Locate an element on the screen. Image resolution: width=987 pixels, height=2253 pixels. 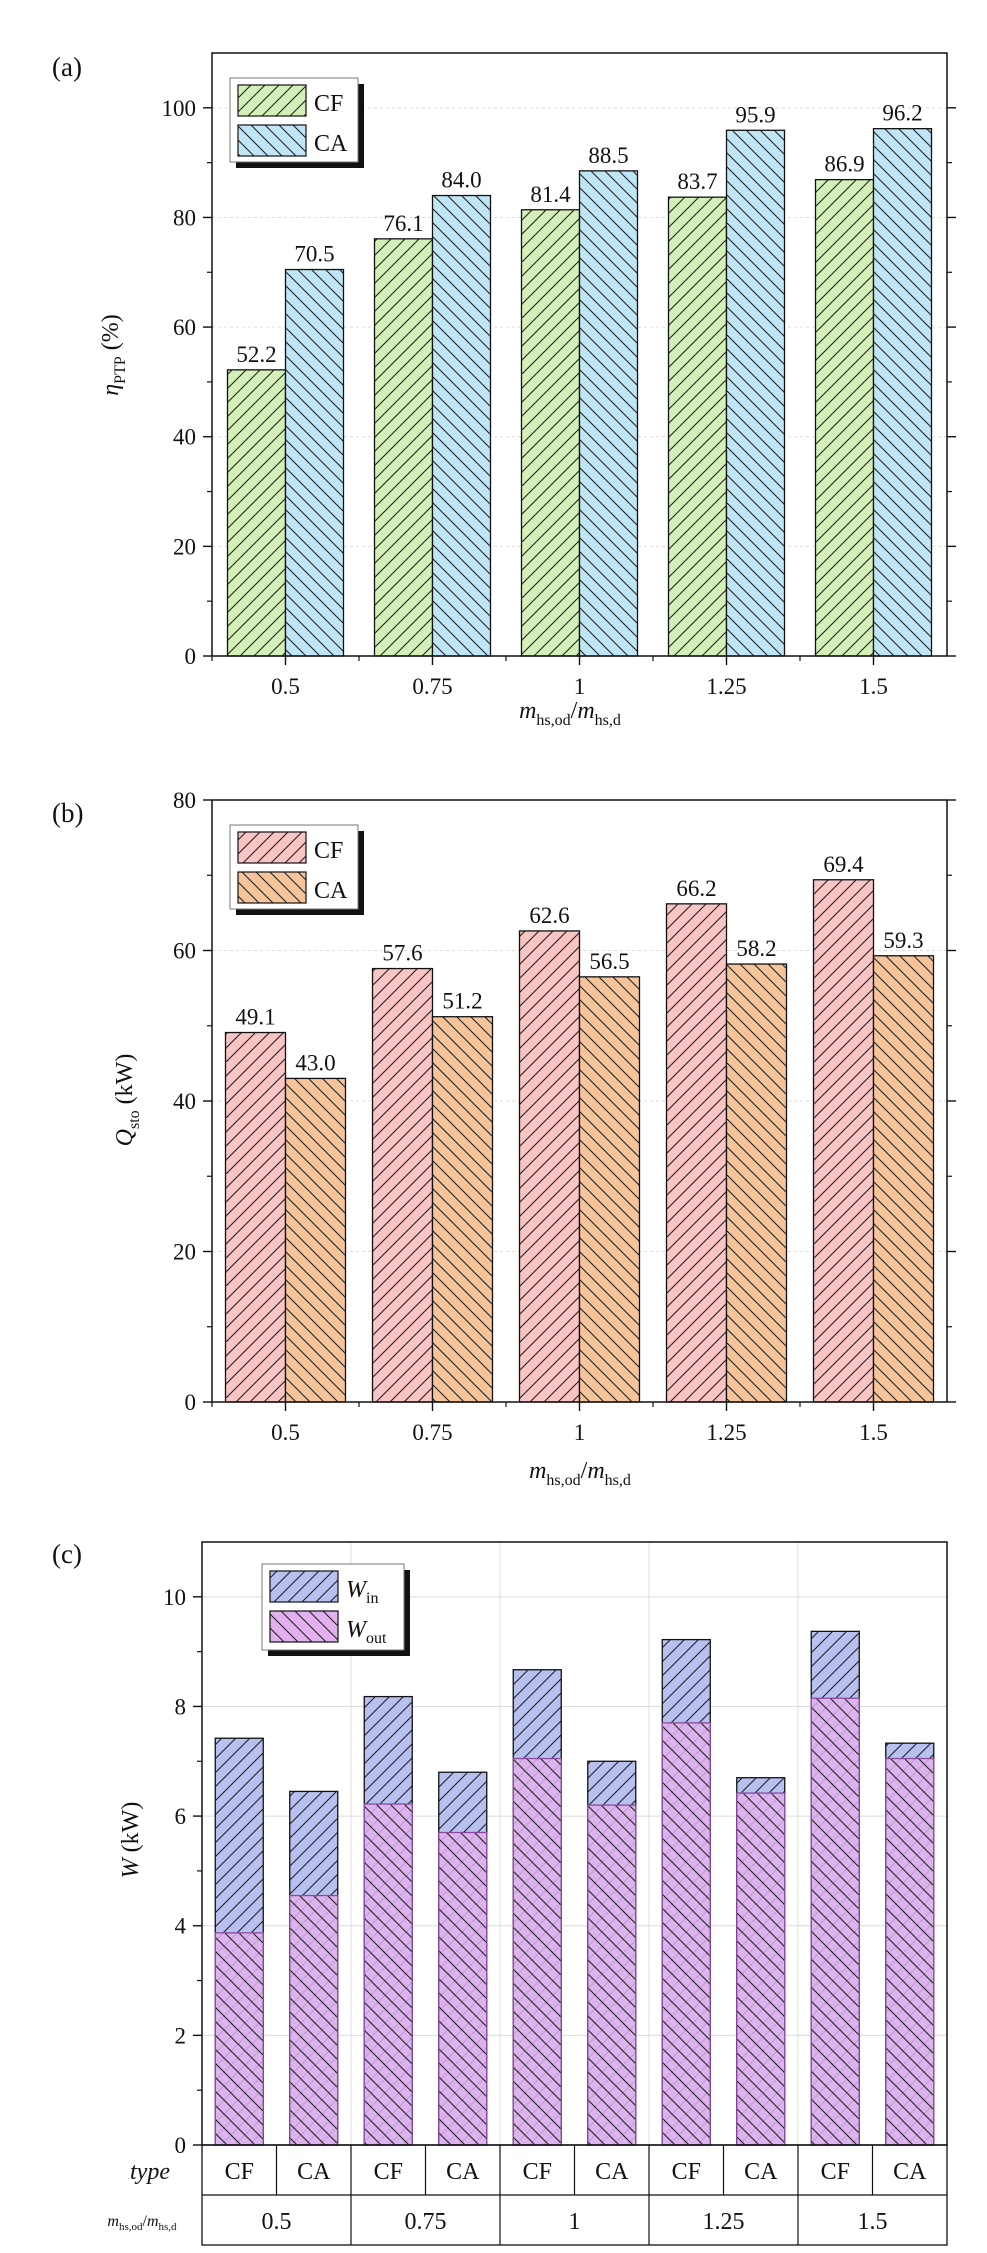
y-tick-label: 20 is located at coordinates (184, 546).